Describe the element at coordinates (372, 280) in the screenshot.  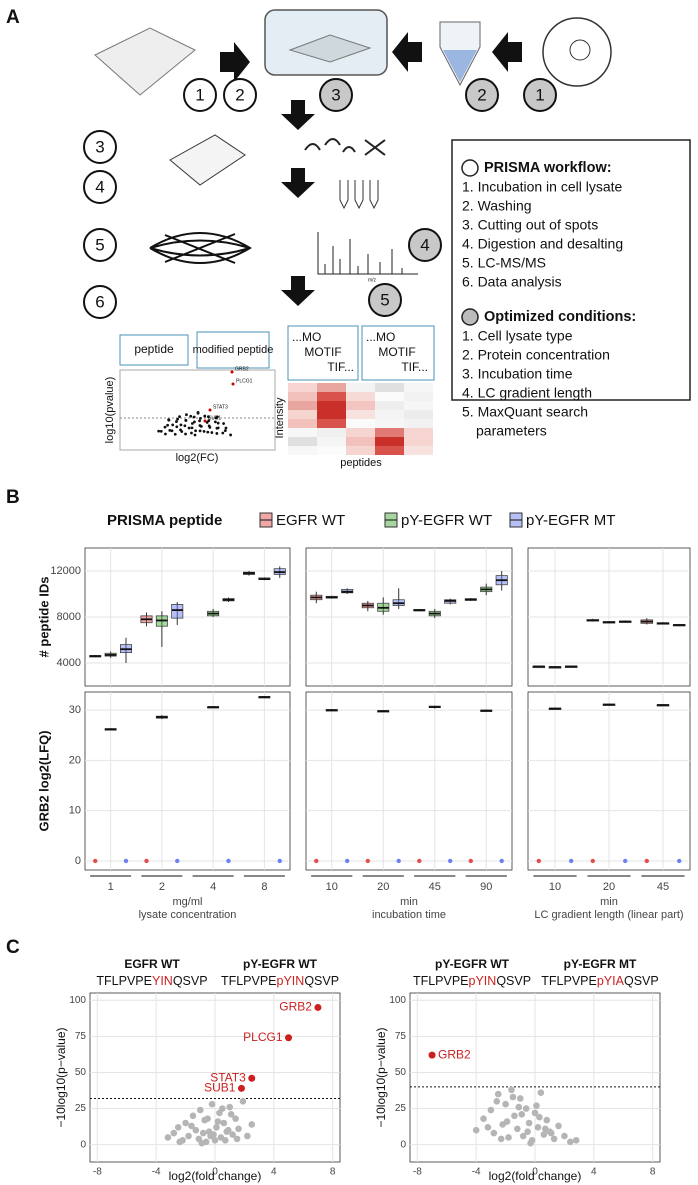
I see `mini-axis-label: m/z` at that location.